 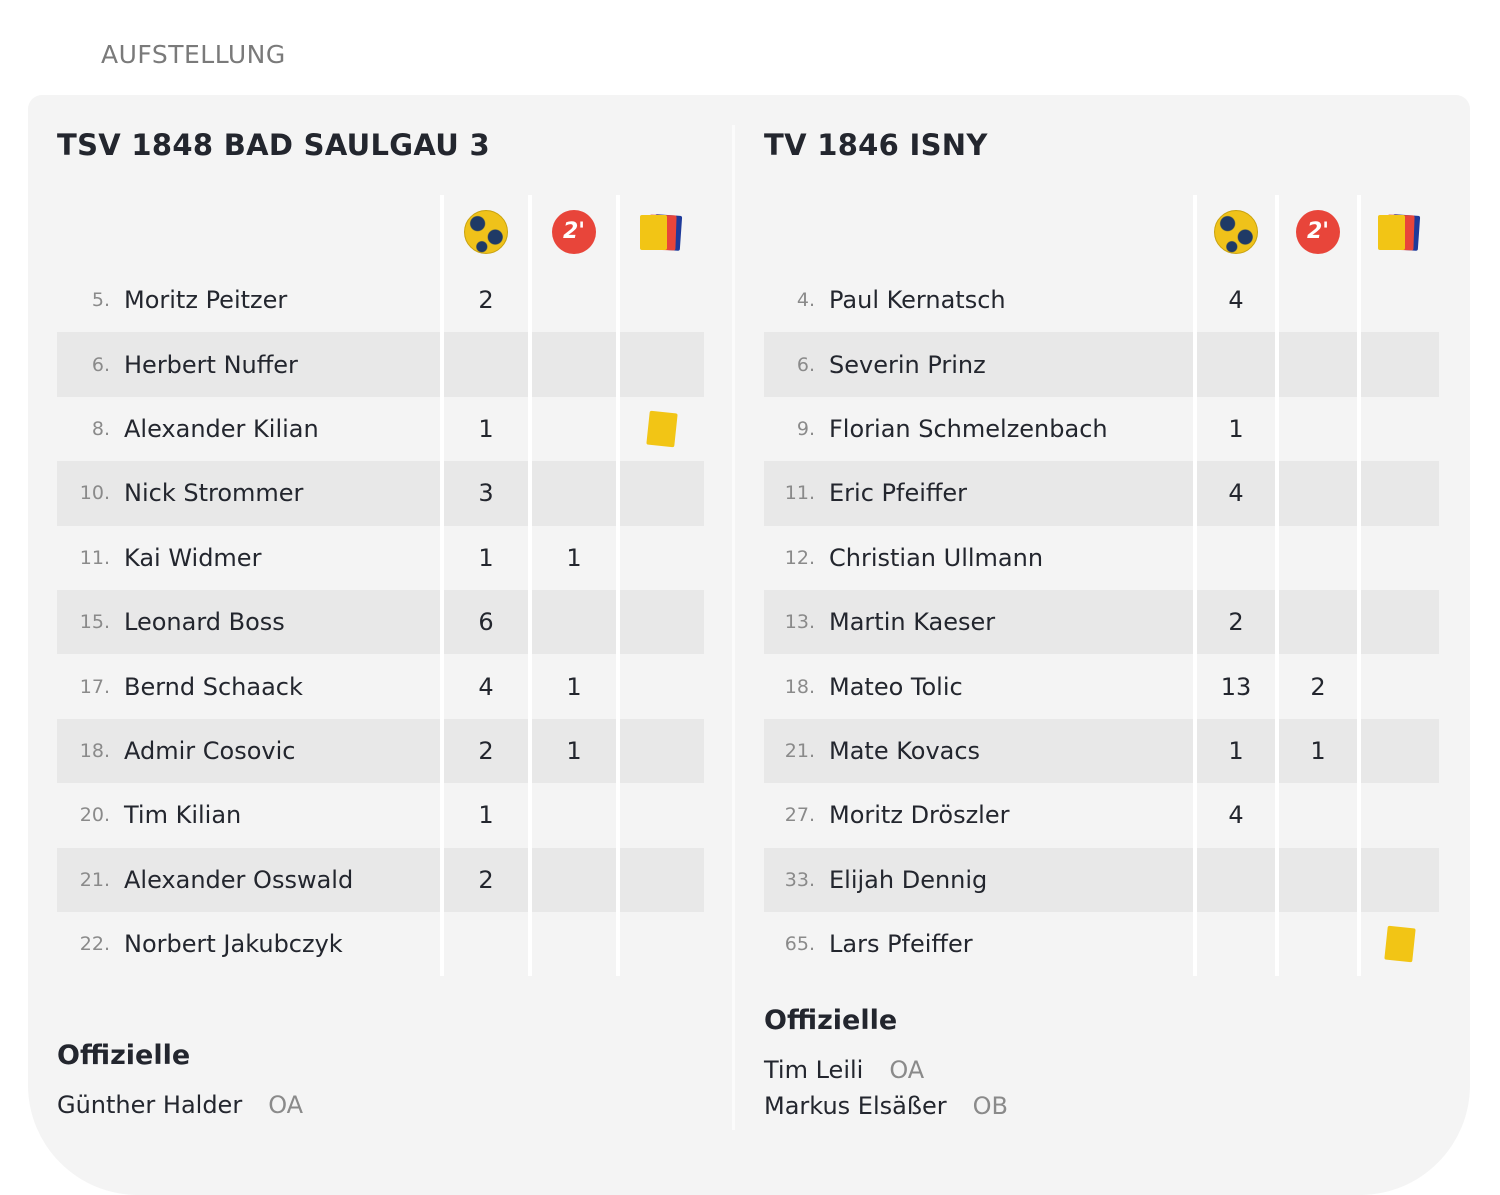 What do you see at coordinates (574, 231) in the screenshot?
I see `header-two-minutes: 2'` at bounding box center [574, 231].